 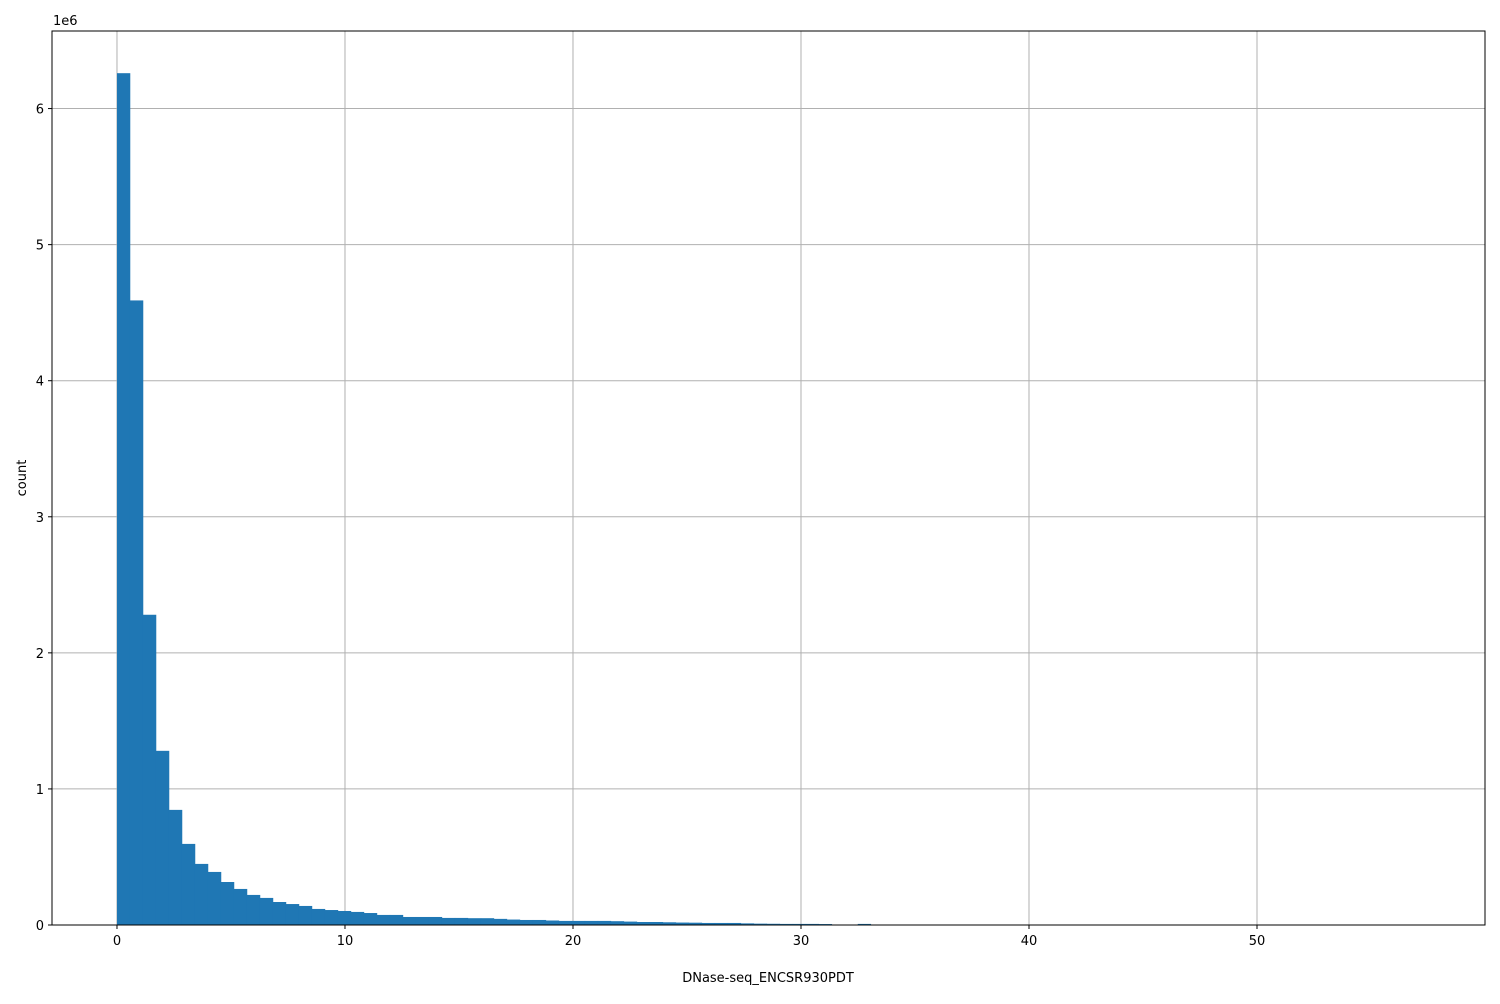 What do you see at coordinates (40, 110) in the screenshot?
I see `y-tick-label: 6` at bounding box center [40, 110].